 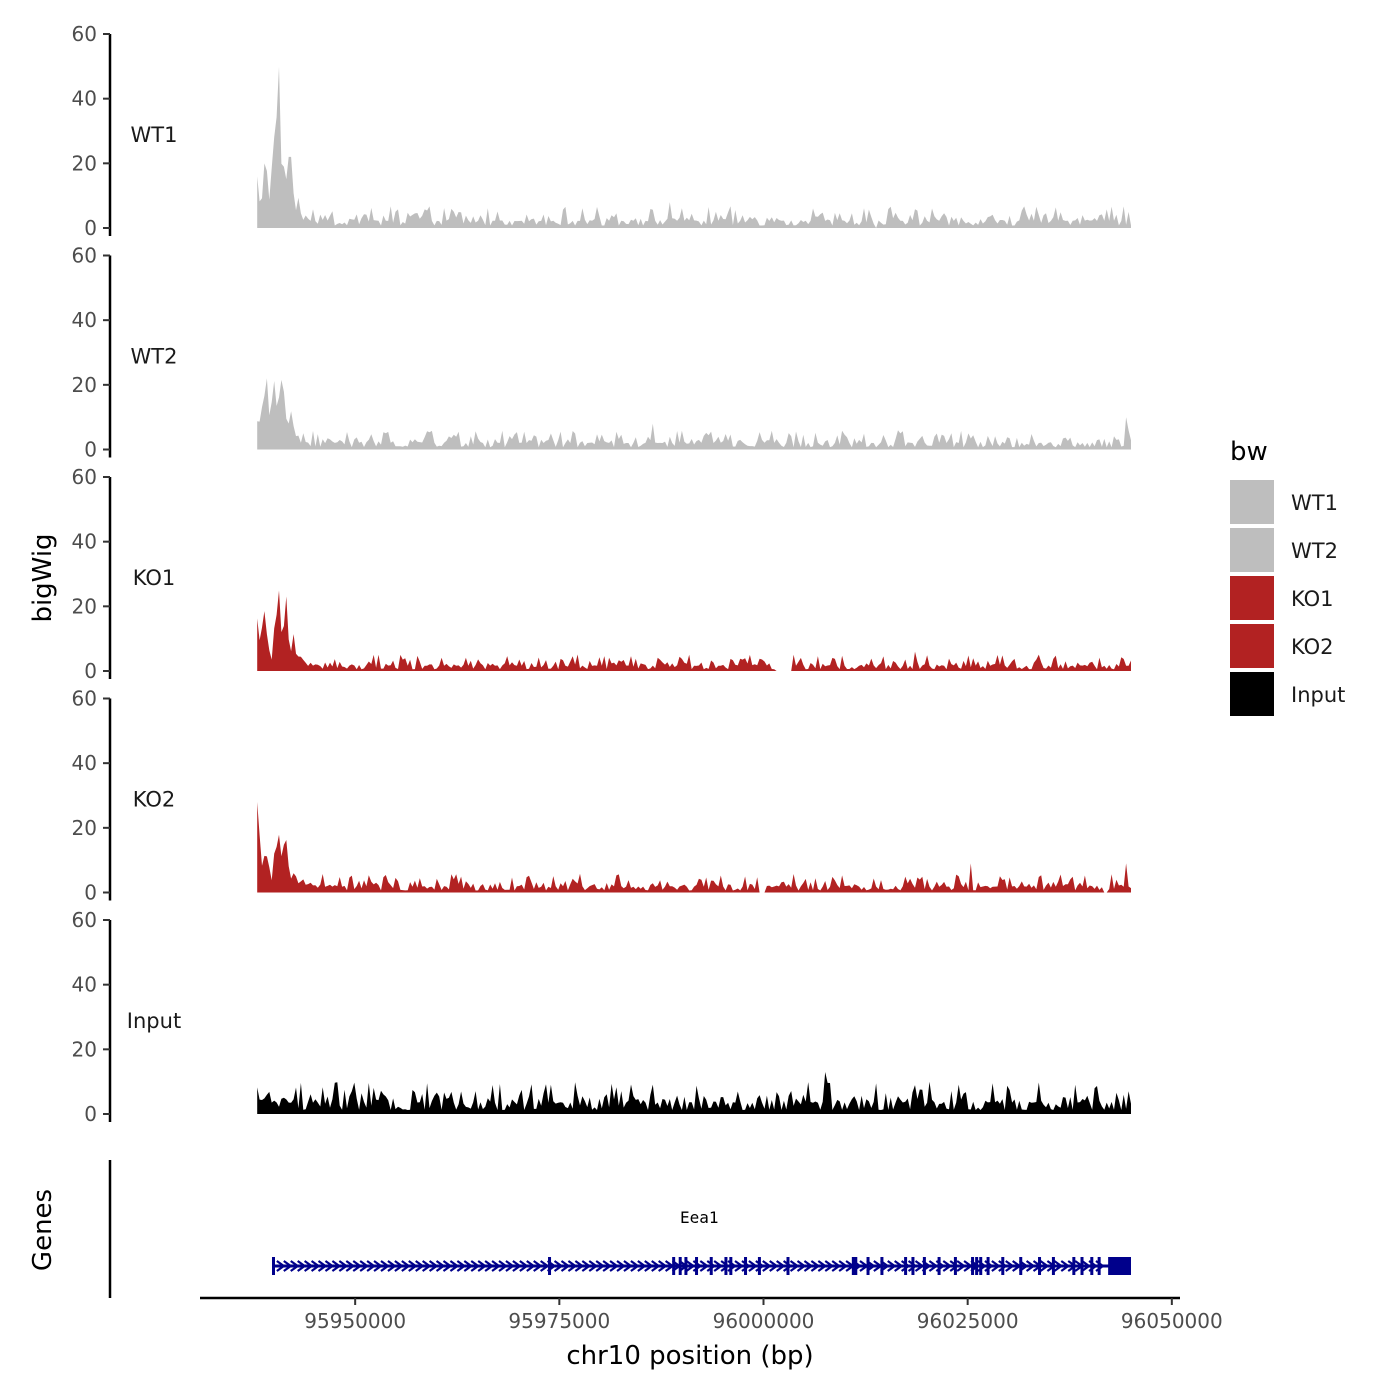 What do you see at coordinates (154, 578) in the screenshot?
I see `track-label: KO1` at bounding box center [154, 578].